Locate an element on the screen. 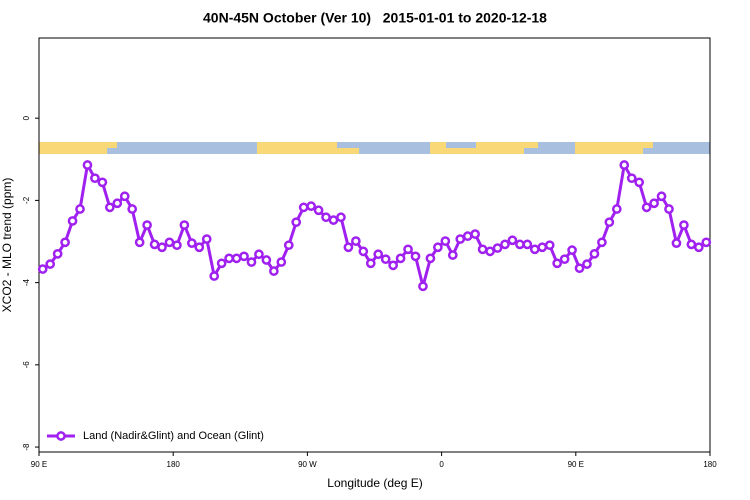 The image size is (750, 500). legend-marker is located at coordinates (61, 436).